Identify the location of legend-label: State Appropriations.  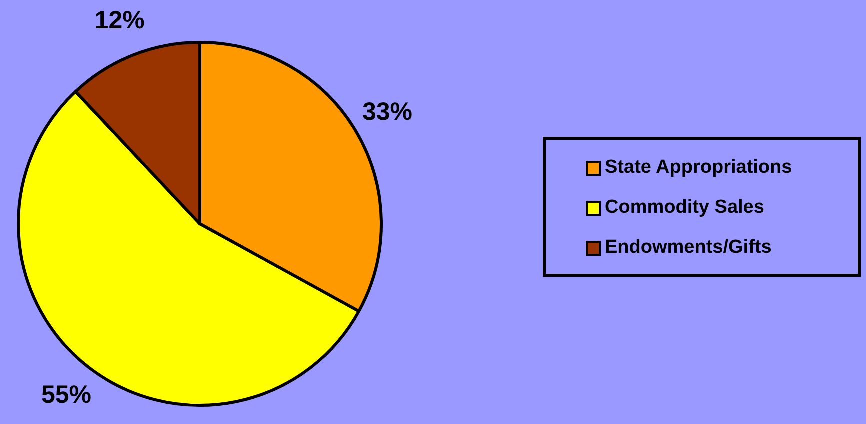
(698, 168).